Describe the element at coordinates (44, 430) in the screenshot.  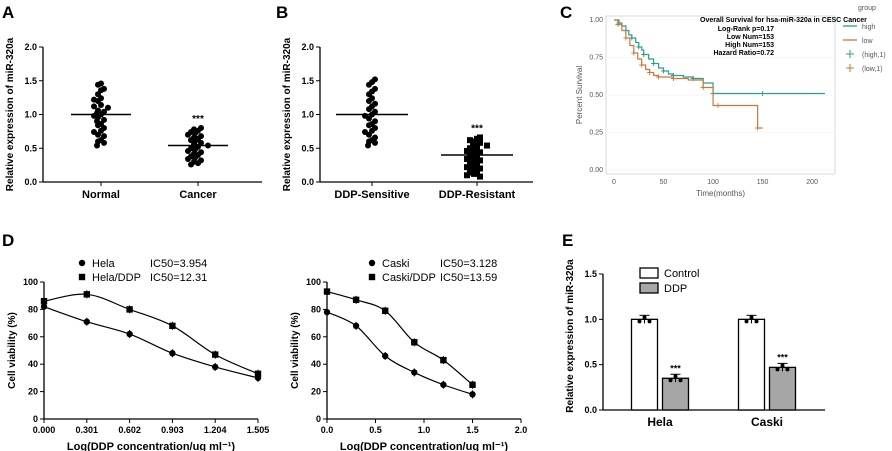
I see `x-tick-label: 0.000` at that location.